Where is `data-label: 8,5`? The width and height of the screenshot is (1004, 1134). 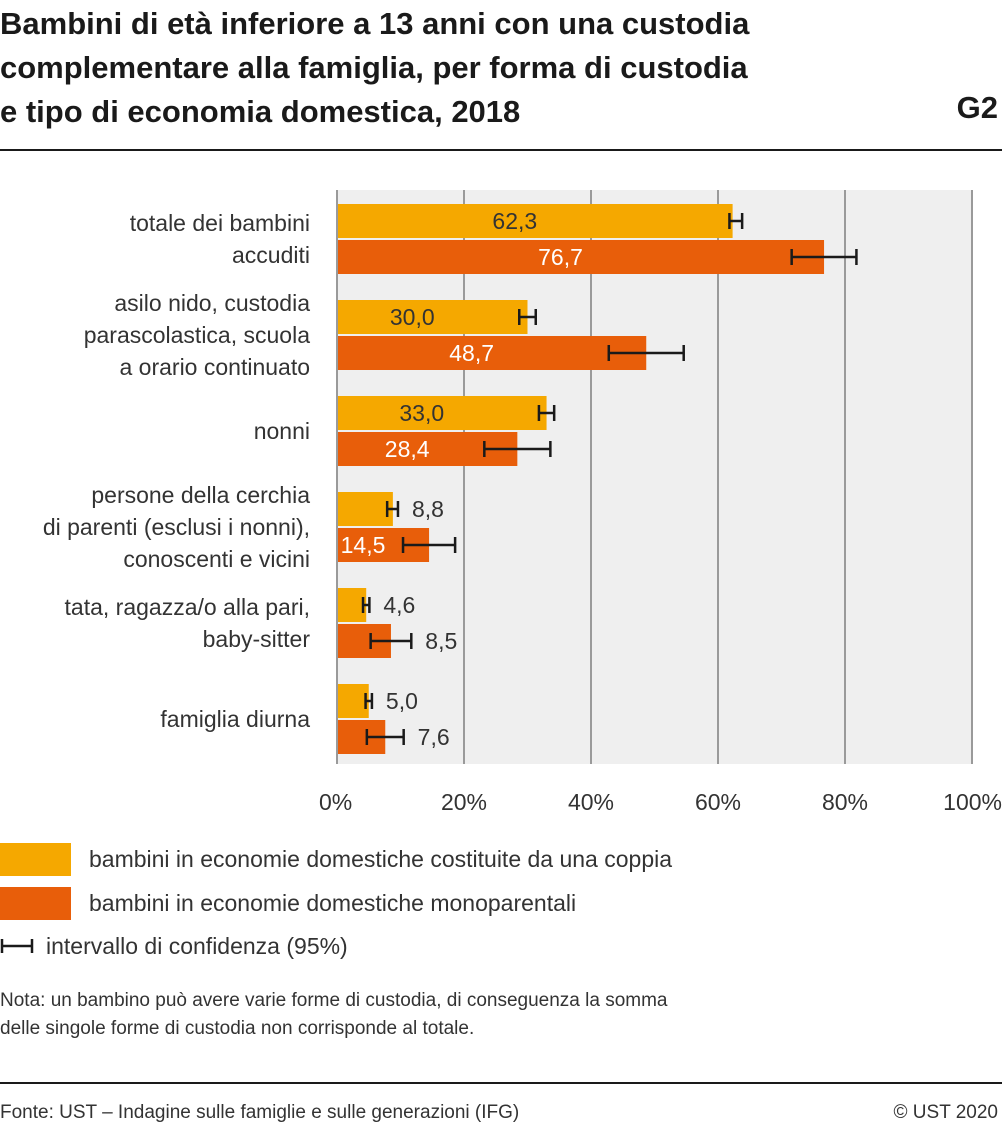 data-label: 8,5 is located at coordinates (441, 641).